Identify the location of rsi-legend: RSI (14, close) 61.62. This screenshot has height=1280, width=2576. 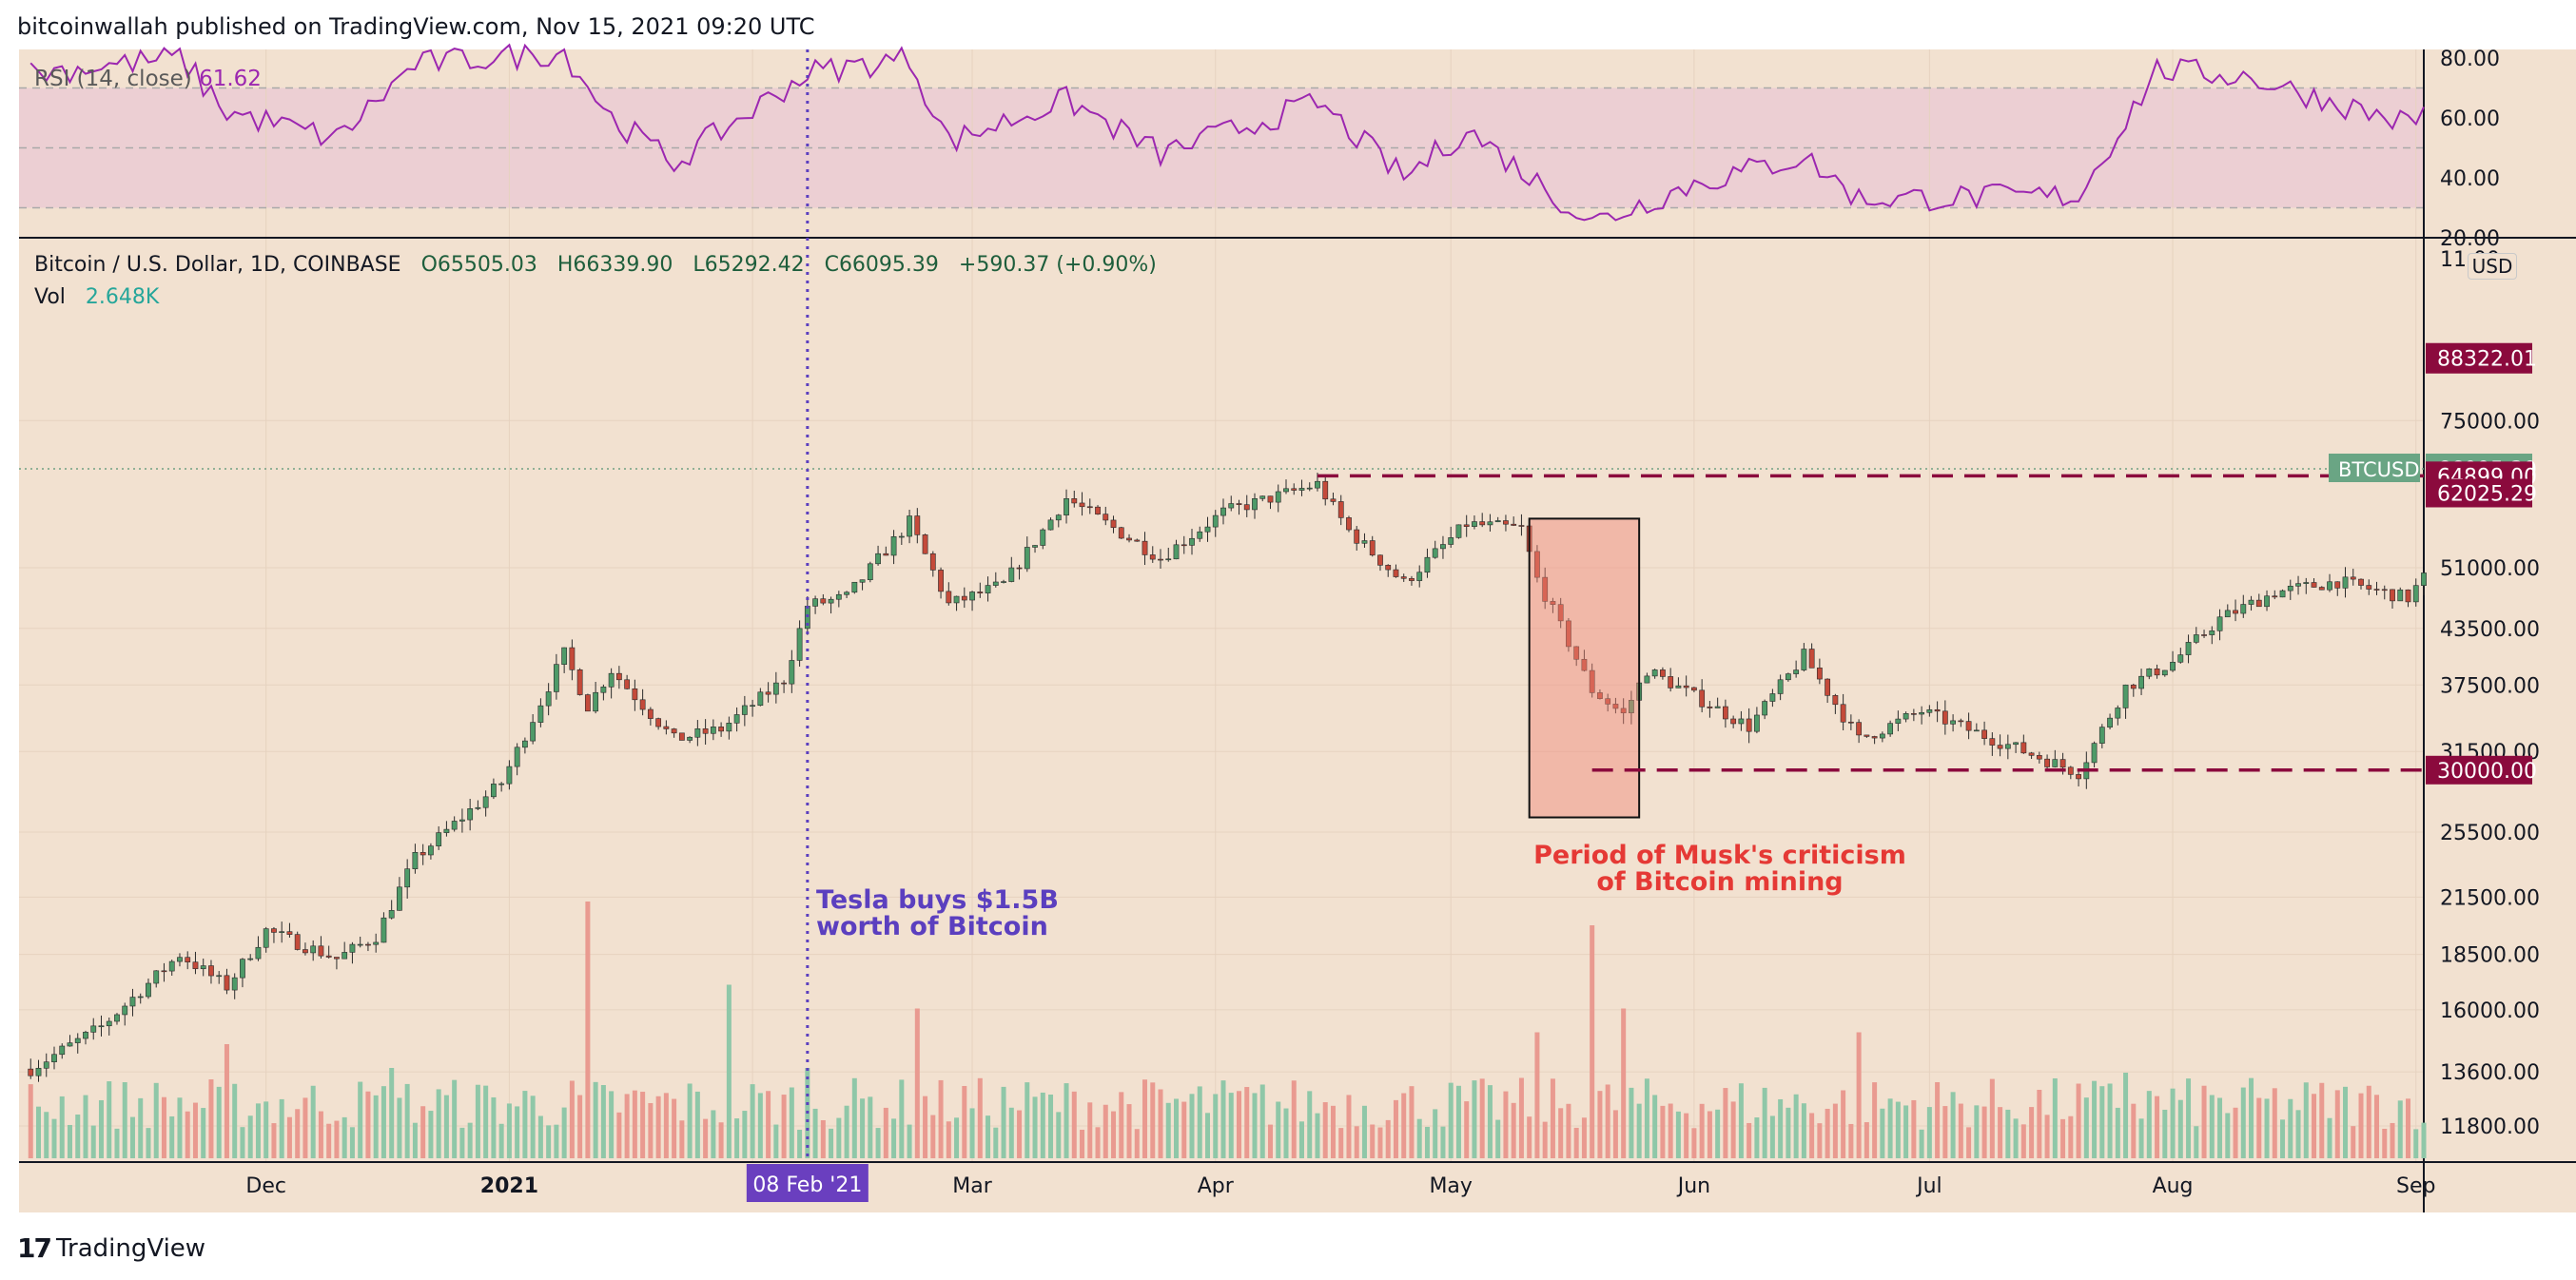
(148, 79).